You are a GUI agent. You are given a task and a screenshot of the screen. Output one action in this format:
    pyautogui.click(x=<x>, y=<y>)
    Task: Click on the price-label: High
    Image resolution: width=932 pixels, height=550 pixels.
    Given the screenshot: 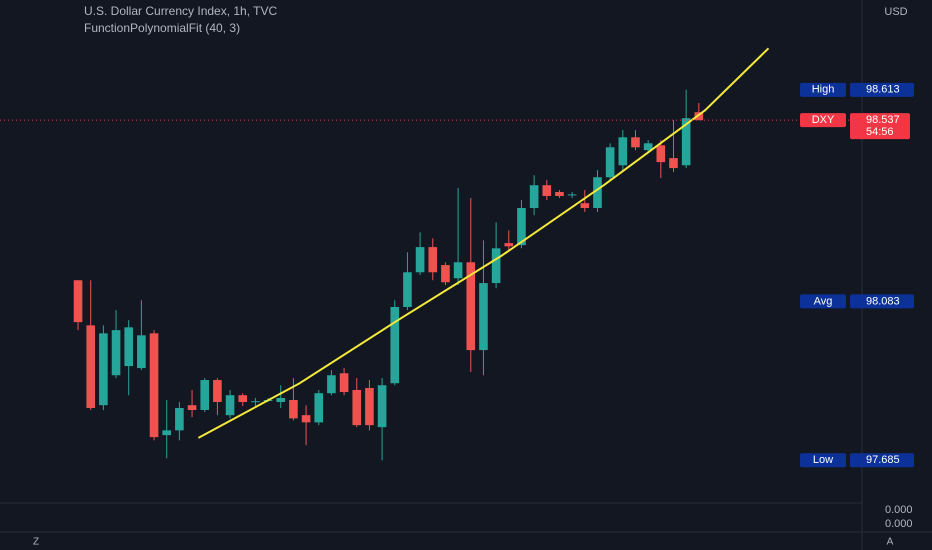 What is the action you would take?
    pyautogui.click(x=823, y=90)
    